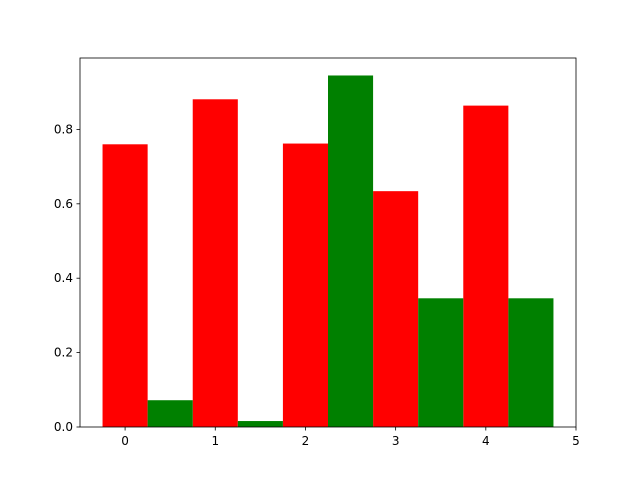  What do you see at coordinates (396, 441) in the screenshot?
I see `x-tick-label: 3` at bounding box center [396, 441].